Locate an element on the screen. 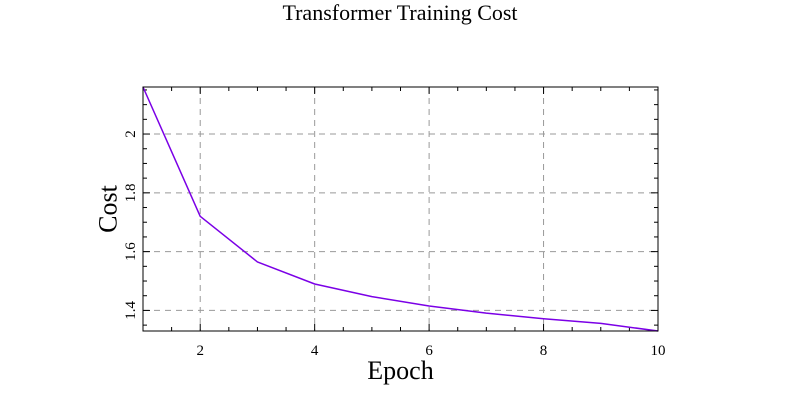  y-tick-label: 2 is located at coordinates (131, 134).